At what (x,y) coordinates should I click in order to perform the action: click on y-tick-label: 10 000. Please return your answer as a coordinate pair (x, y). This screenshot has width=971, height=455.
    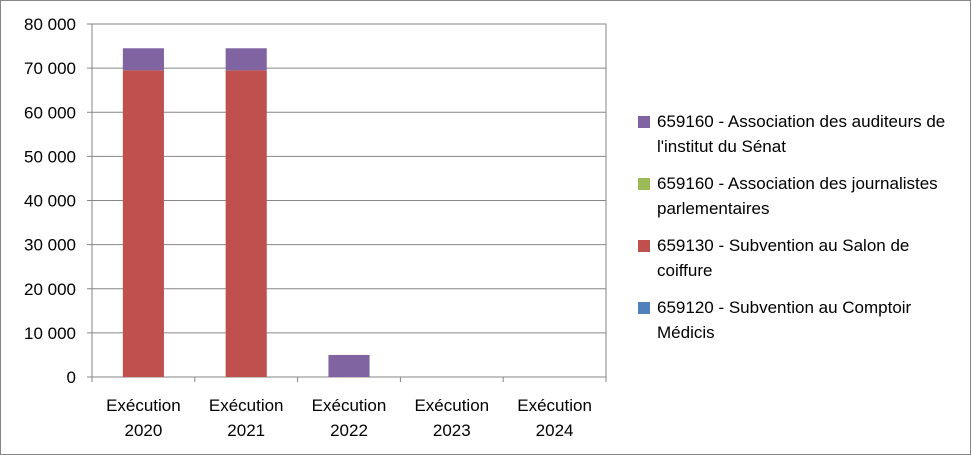
    Looking at the image, I should click on (50, 333).